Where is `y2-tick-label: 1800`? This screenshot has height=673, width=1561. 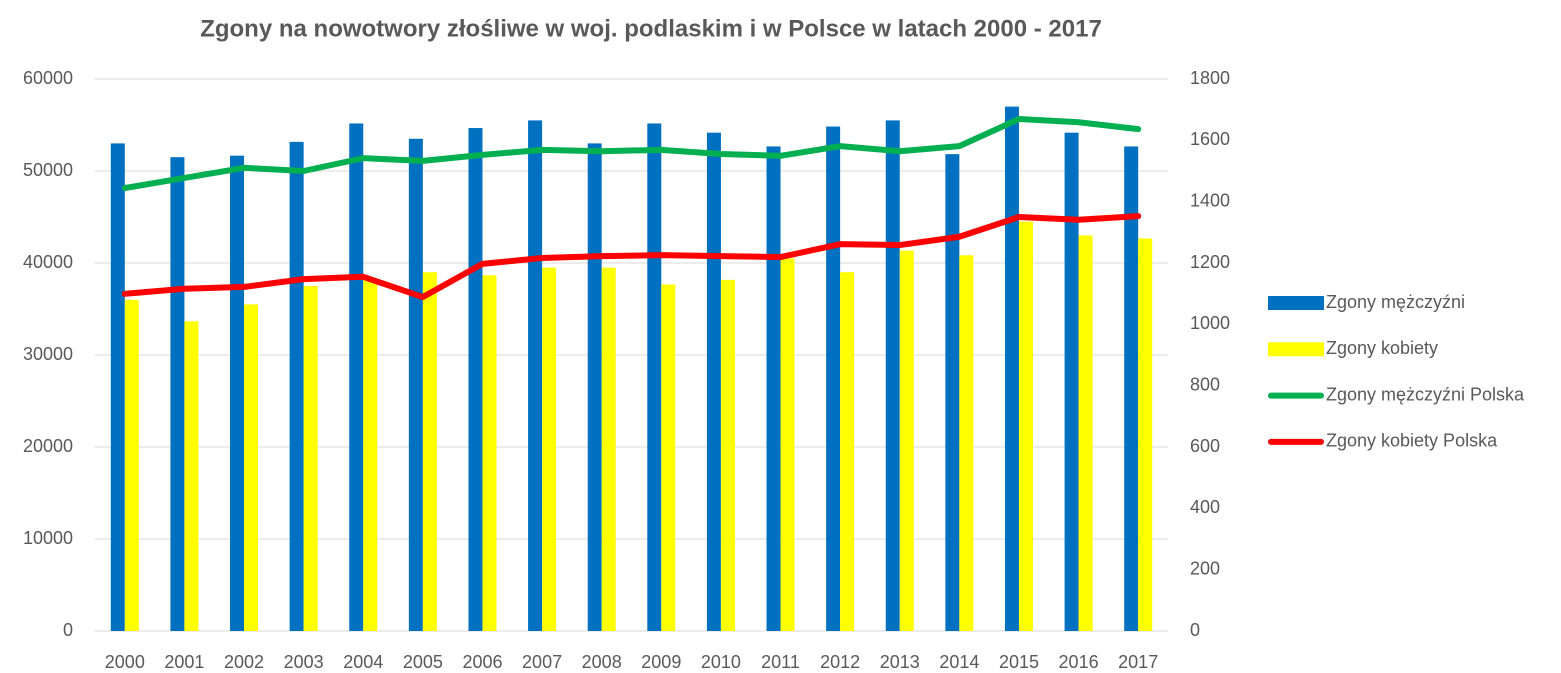 y2-tick-label: 1800 is located at coordinates (1210, 78).